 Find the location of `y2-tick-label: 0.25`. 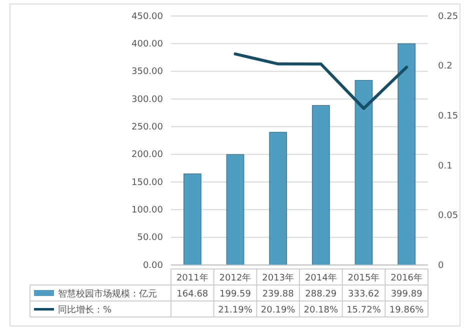

y2-tick-label: 0.25 is located at coordinates (448, 17).